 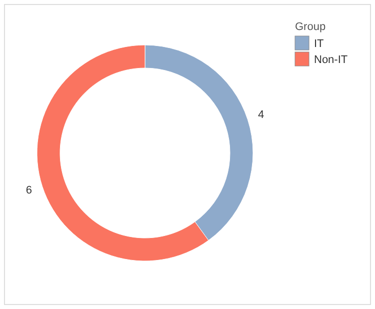 What do you see at coordinates (319, 44) in the screenshot?
I see `legend-label: IT` at bounding box center [319, 44].